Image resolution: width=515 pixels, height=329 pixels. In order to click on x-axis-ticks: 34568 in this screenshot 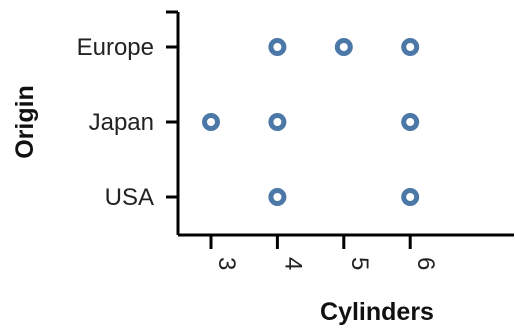, I will do `click(324, 252)`.